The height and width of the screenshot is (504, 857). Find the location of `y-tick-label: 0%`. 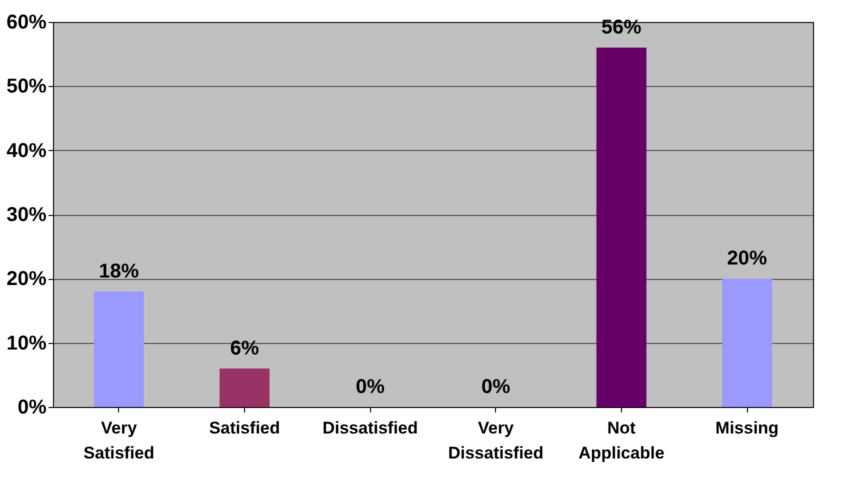

y-tick-label: 0% is located at coordinates (32, 407).